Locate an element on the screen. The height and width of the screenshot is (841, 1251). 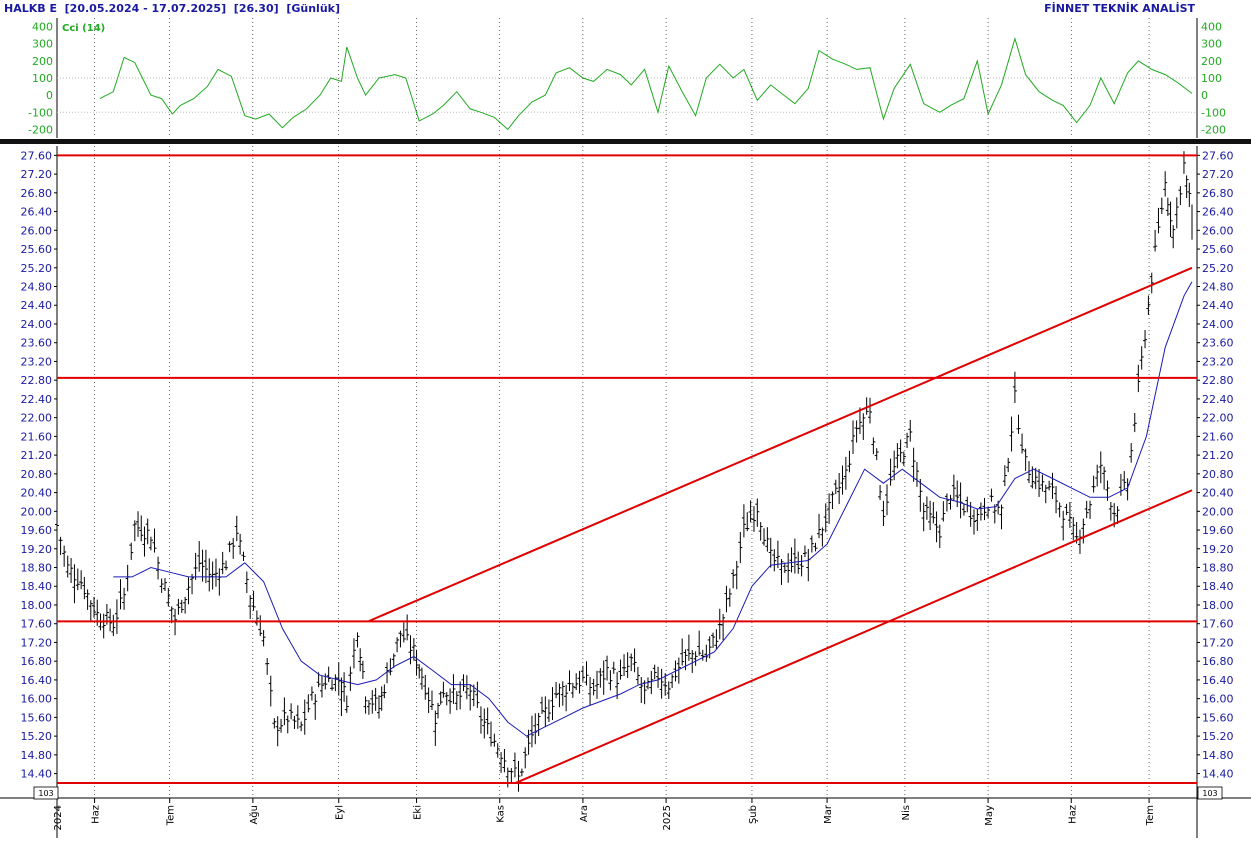
symbol-label: HALKB E is located at coordinates (30, 8).